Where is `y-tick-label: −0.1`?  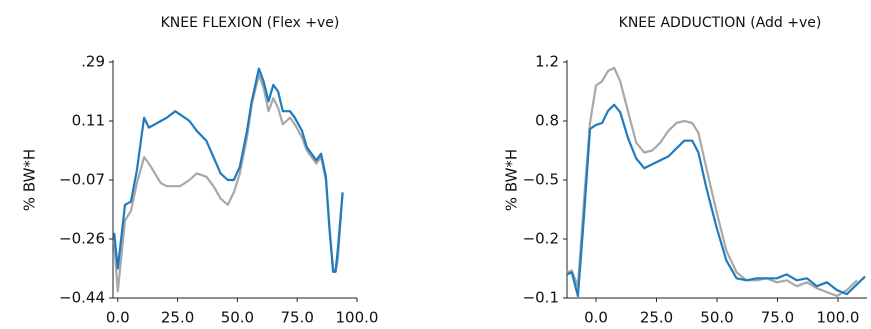
y-tick-label: −0.1 is located at coordinates (541, 298).